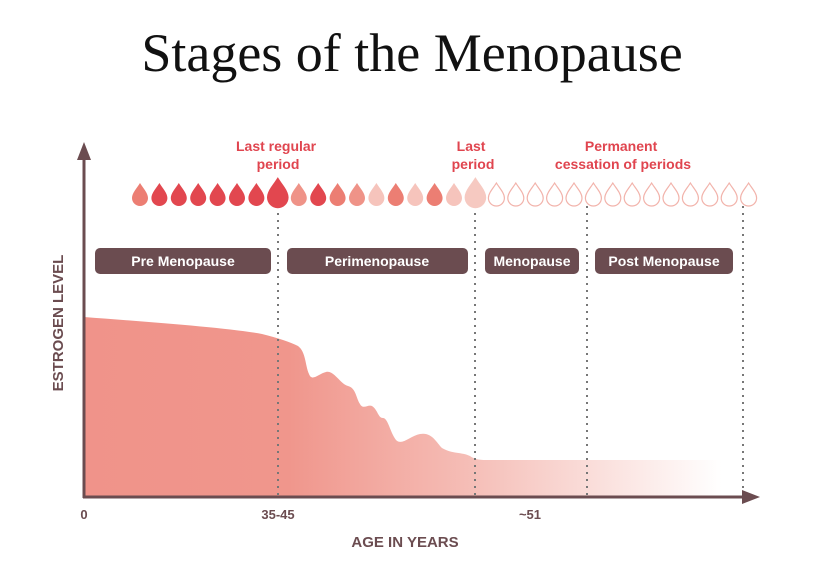 Image resolution: width=824 pixels, height=577 pixels. Describe the element at coordinates (473, 155) in the screenshot. I see `annotation-last-period: Last period` at that location.